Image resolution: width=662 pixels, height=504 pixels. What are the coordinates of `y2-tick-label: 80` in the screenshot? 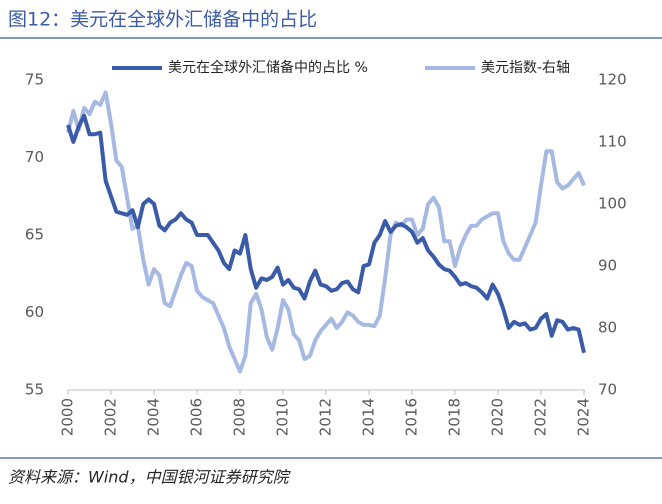 It's located at (607, 328).